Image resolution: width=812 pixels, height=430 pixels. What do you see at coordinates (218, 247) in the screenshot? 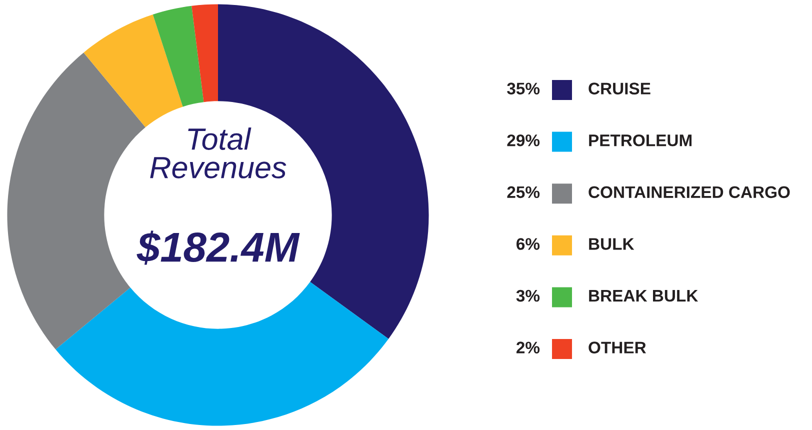
I see `text: $182.4M` at bounding box center [218, 247].